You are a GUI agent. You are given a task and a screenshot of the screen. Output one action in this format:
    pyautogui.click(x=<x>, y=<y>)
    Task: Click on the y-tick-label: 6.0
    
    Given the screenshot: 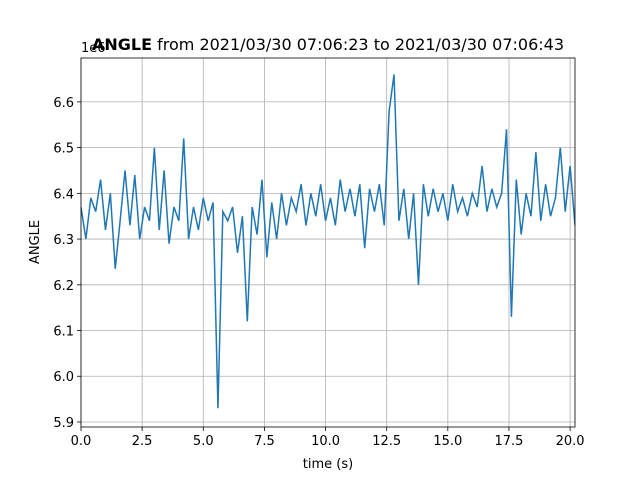 What is the action you would take?
    pyautogui.click(x=63, y=377)
    